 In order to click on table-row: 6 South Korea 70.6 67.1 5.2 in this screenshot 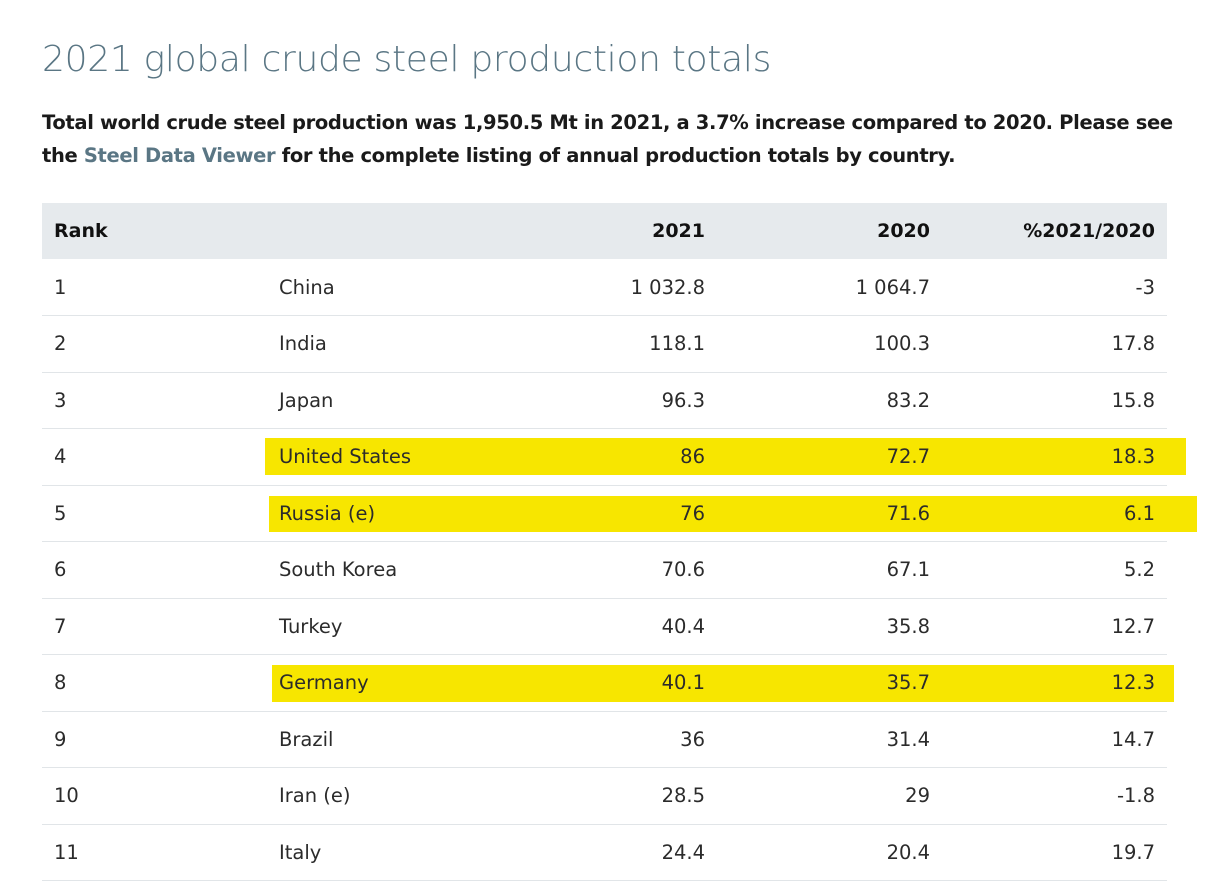, I will do `click(604, 570)`.